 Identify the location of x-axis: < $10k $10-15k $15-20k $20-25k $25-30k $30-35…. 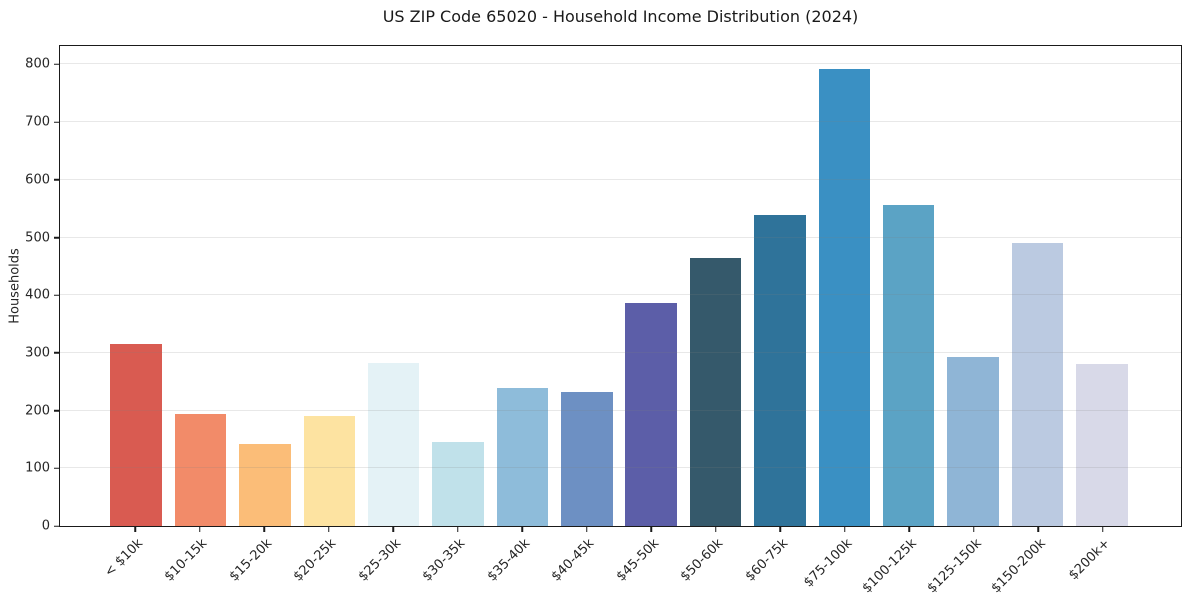
(618, 561).